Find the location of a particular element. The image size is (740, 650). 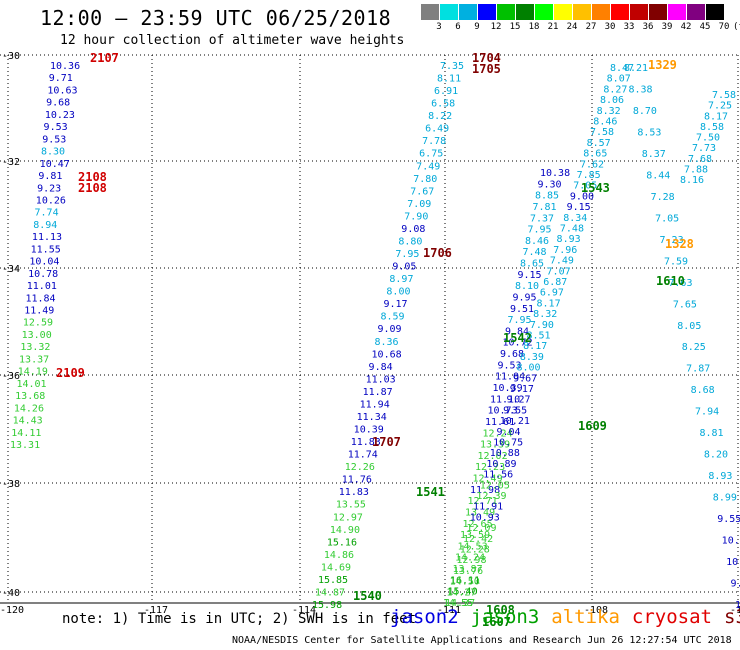

swh-value: 7.68 is located at coordinates (700, 159).